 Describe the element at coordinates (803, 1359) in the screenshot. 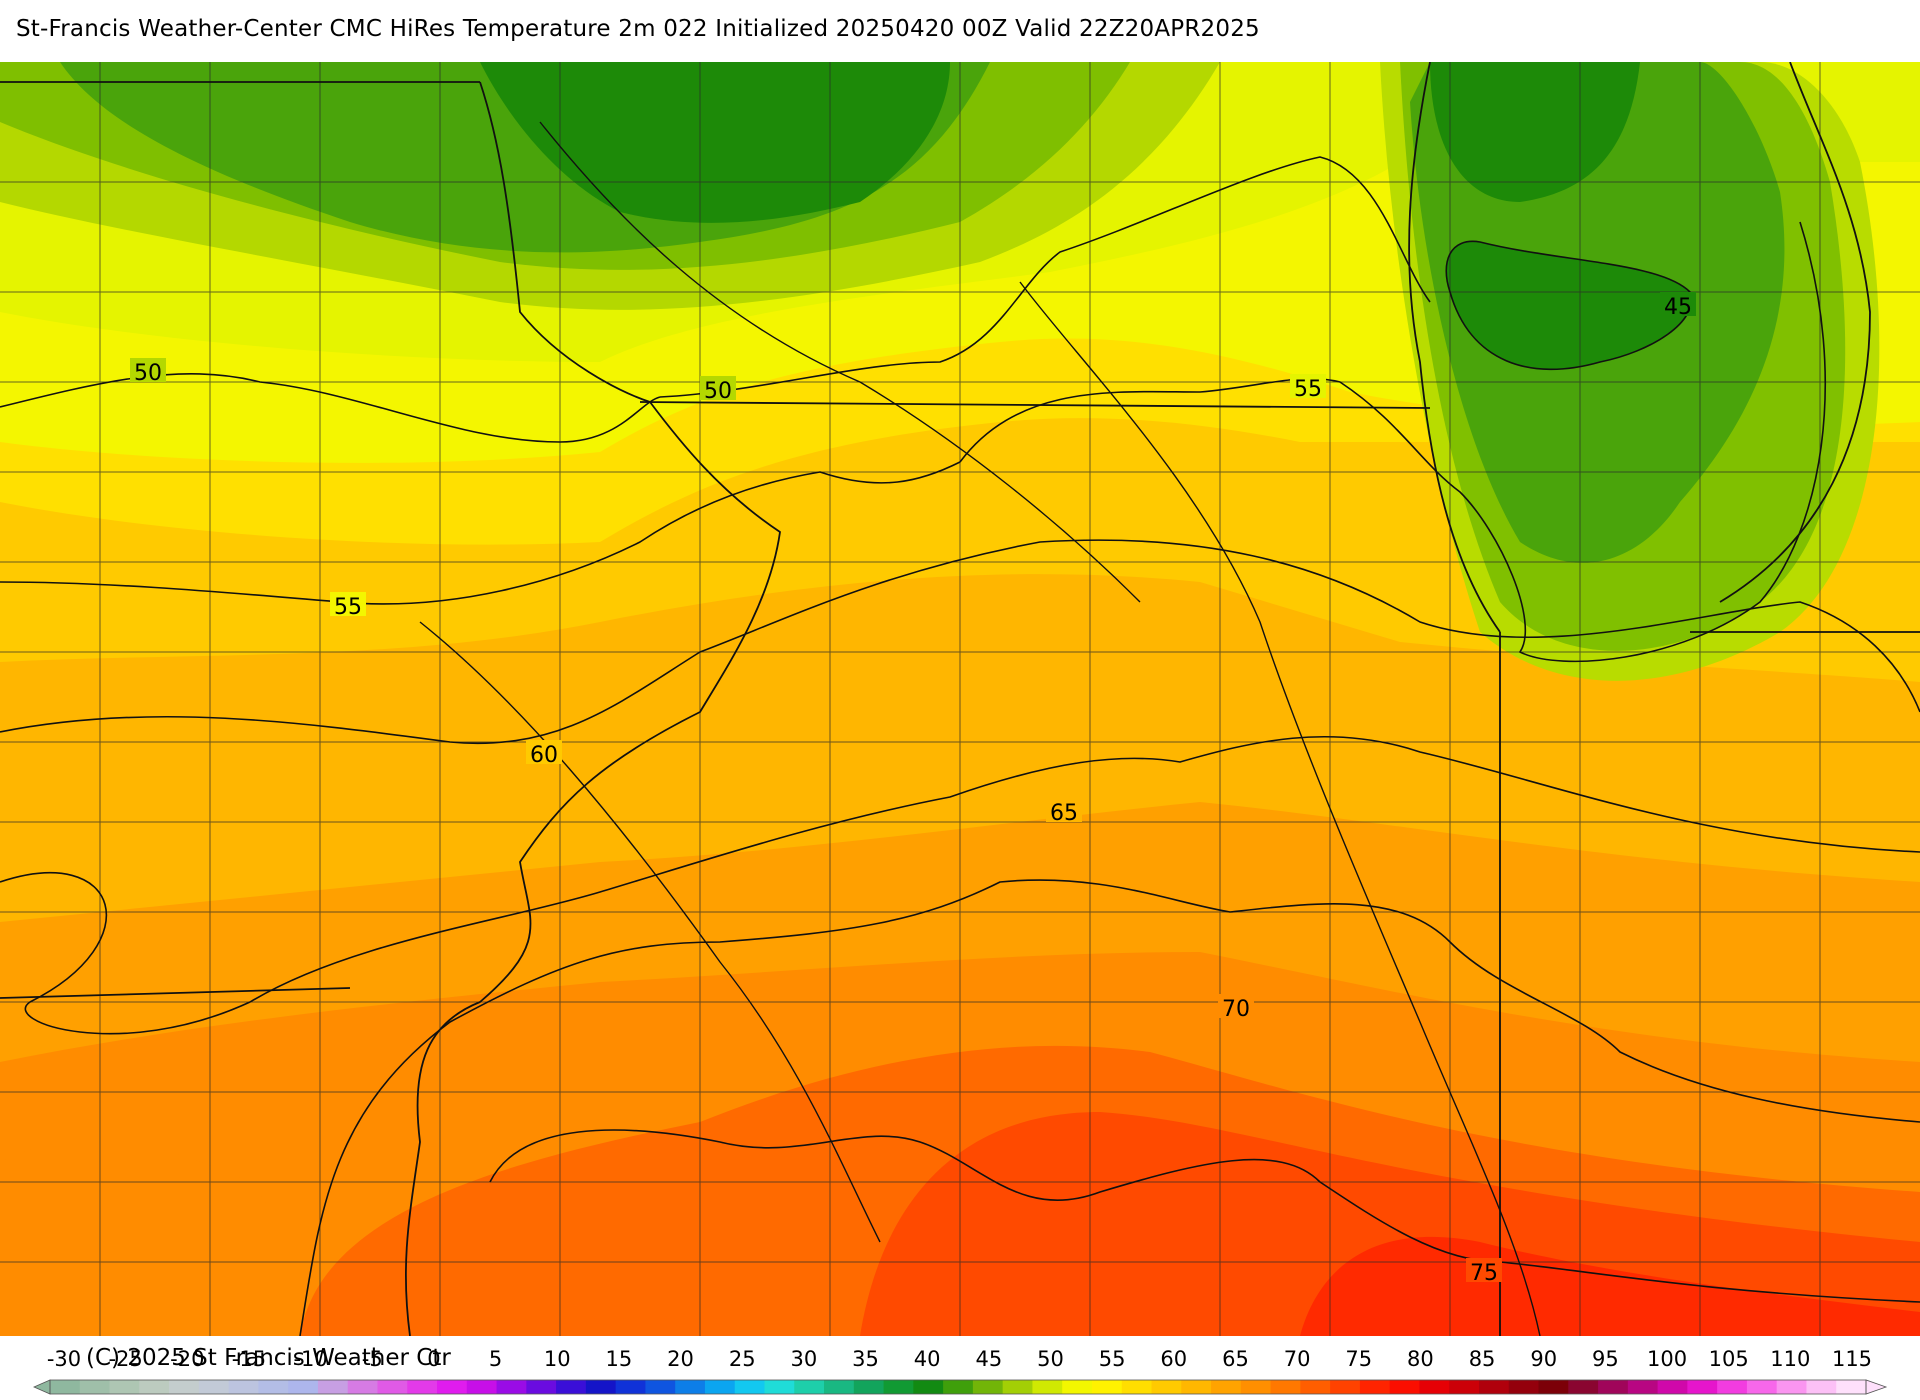

I see `legend-tick-label: 30` at that location.